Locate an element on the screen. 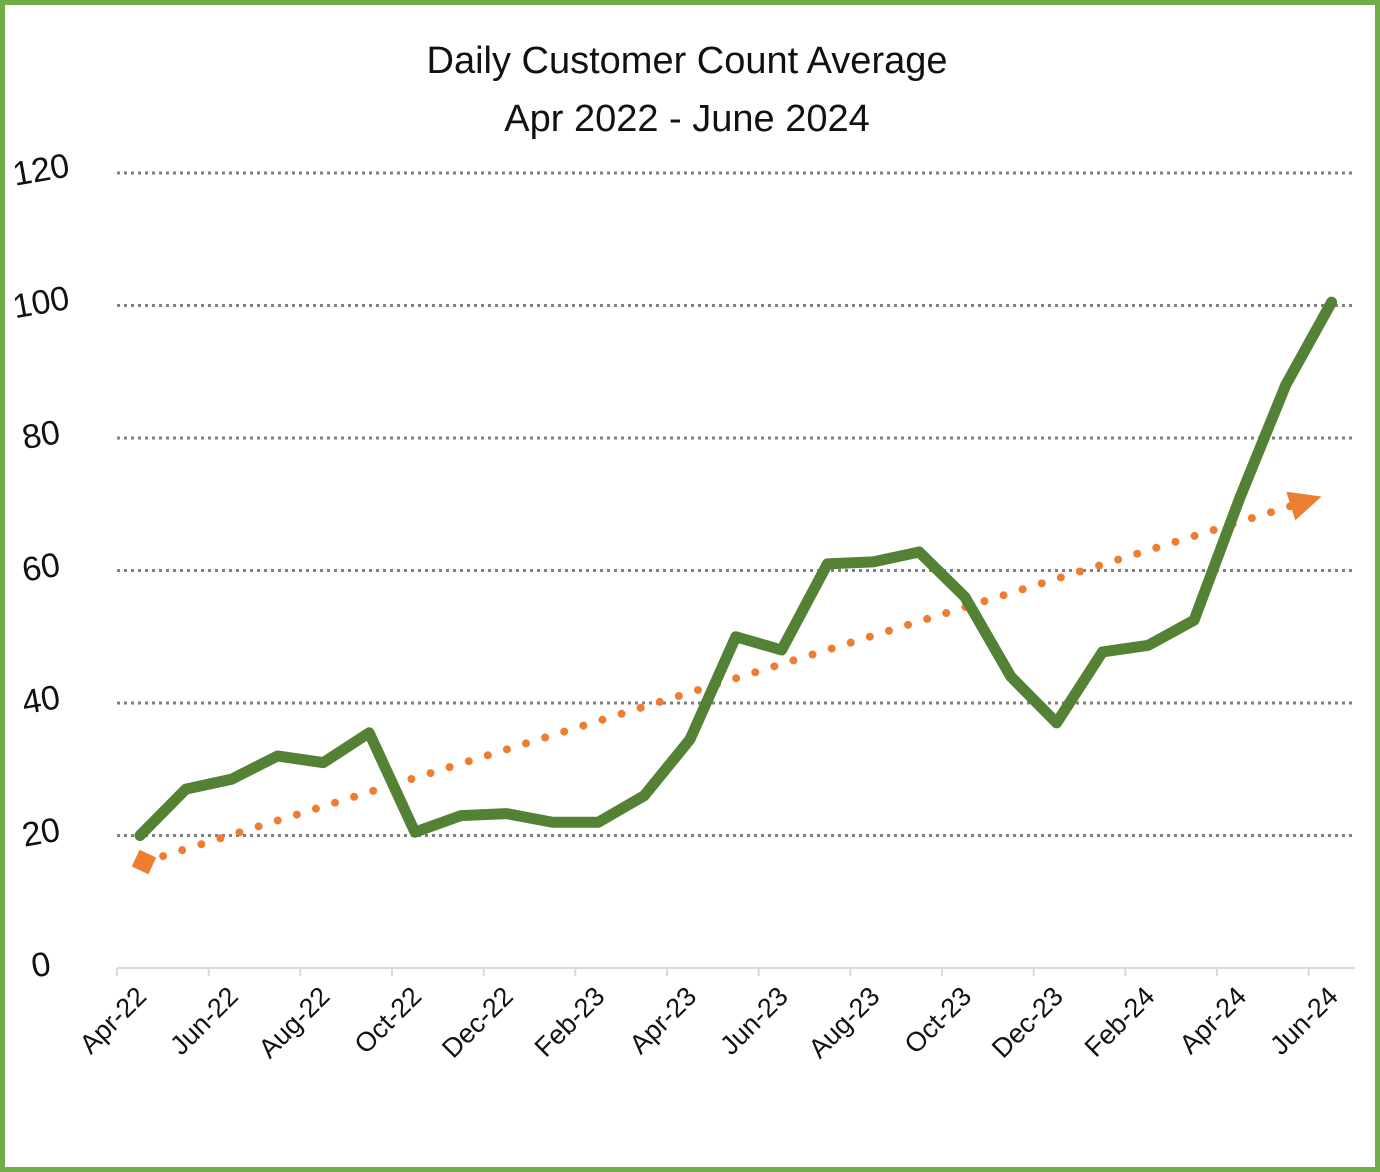 This screenshot has height=1172, width=1380. y-tick-label: 20 is located at coordinates (41, 833).